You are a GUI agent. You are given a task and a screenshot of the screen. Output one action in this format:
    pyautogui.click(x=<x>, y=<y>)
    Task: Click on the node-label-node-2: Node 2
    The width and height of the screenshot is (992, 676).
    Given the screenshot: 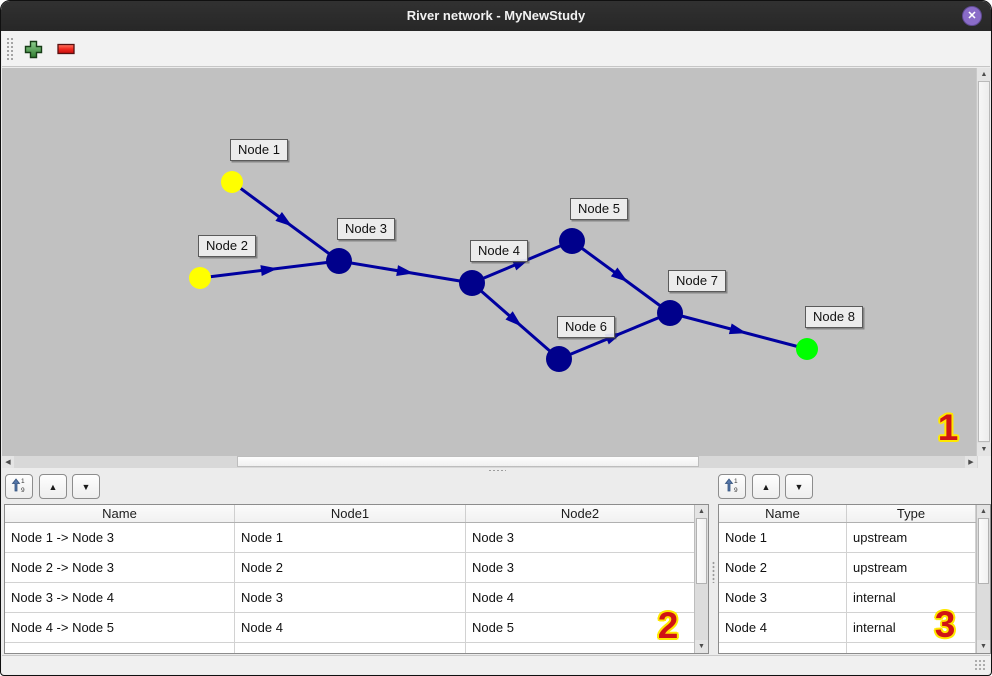 What is the action you would take?
    pyautogui.click(x=227, y=246)
    